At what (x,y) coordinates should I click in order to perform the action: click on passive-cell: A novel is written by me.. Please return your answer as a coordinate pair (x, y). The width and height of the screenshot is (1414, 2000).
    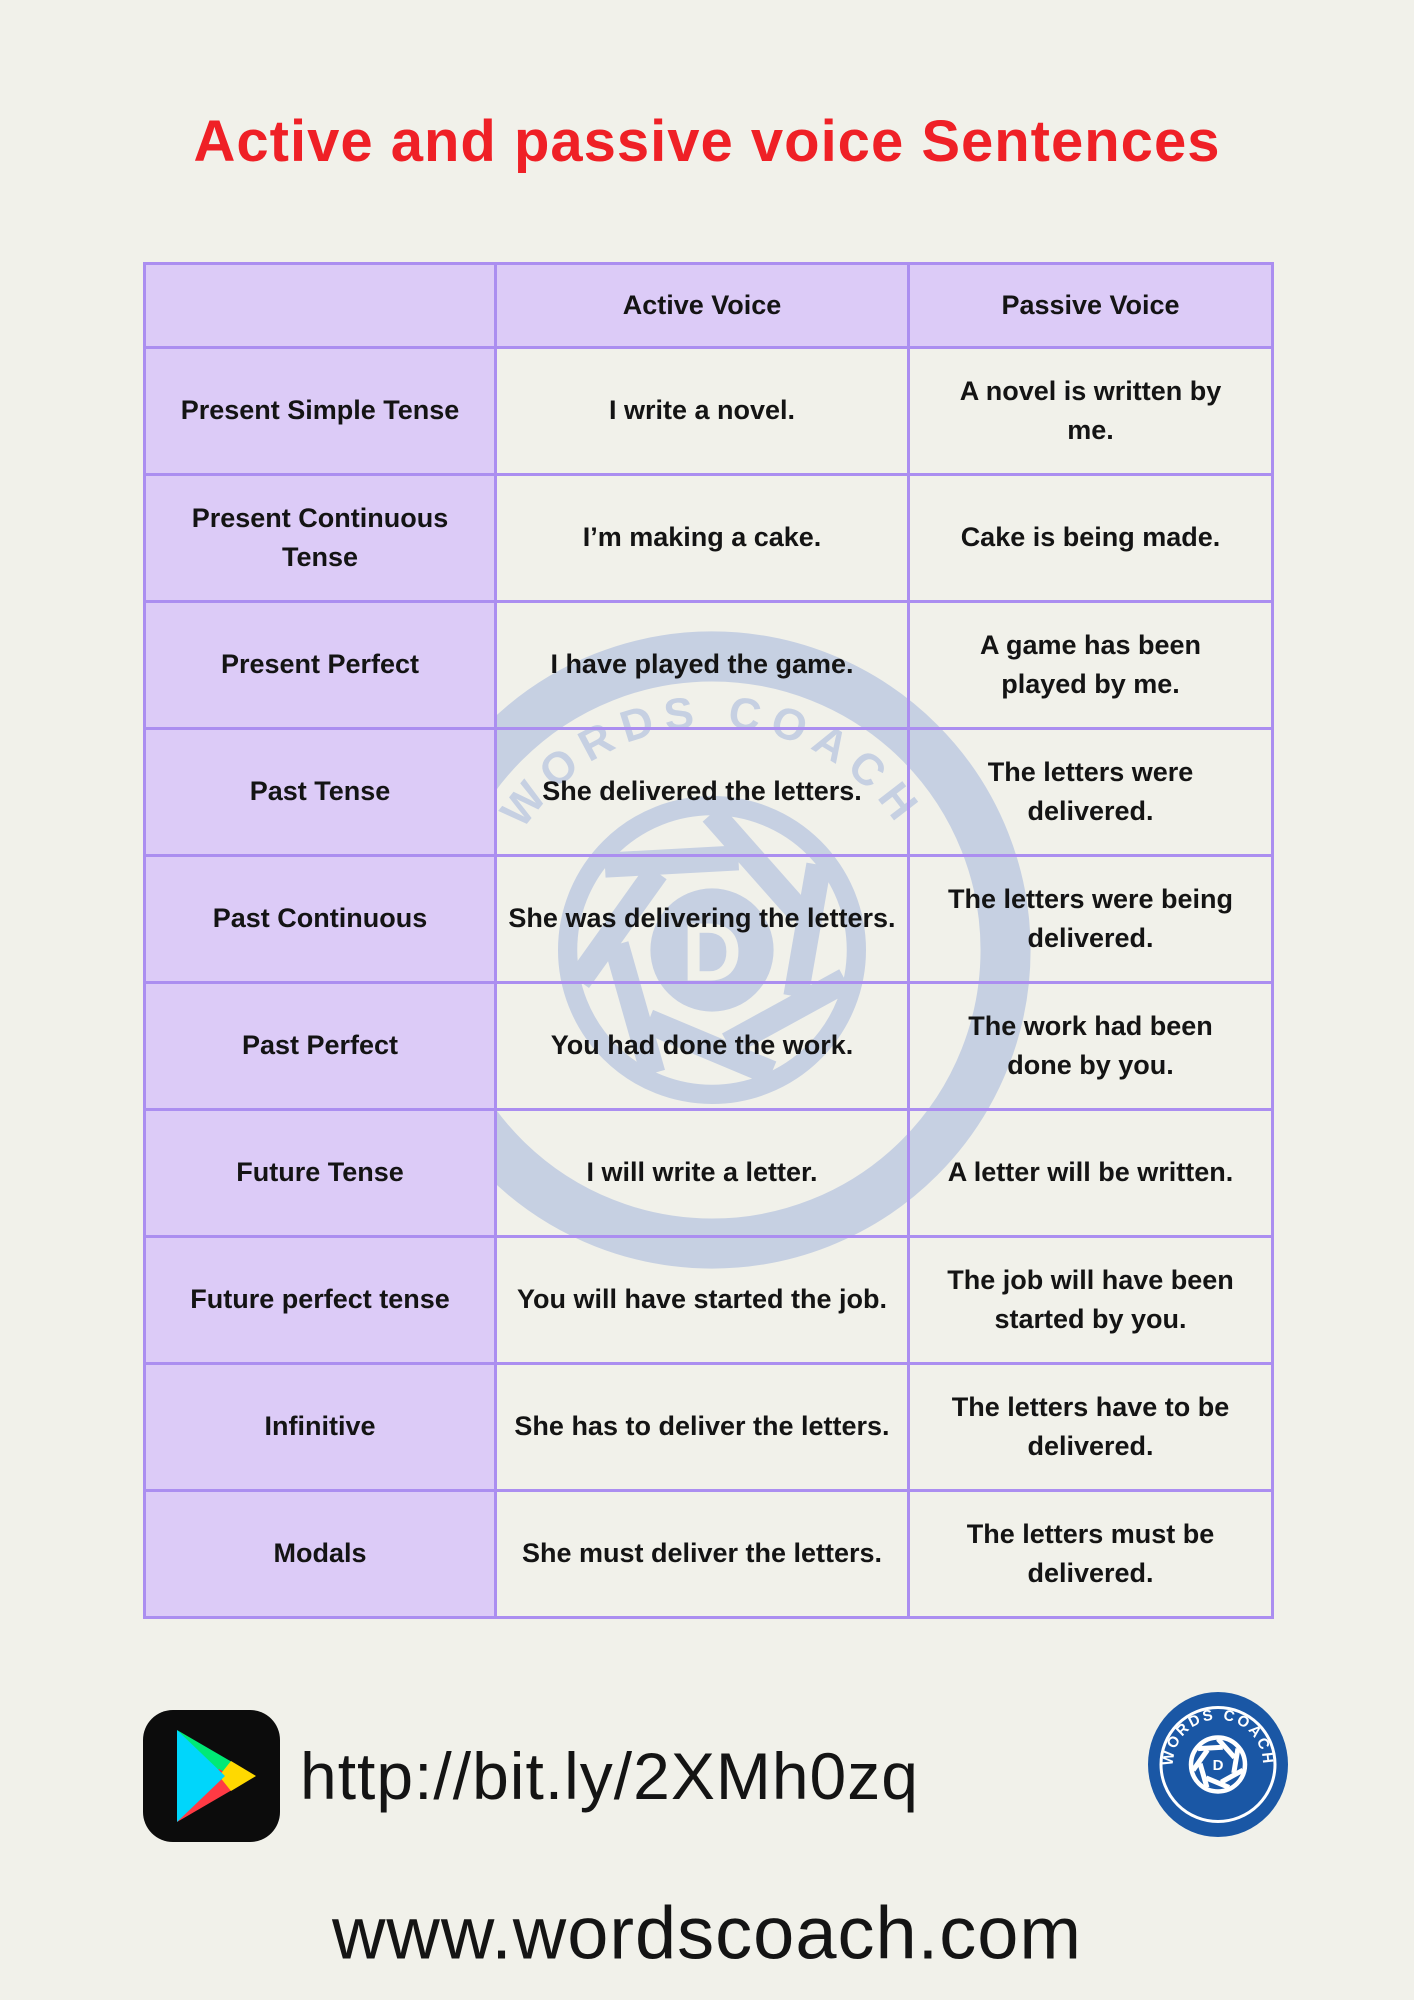
    Looking at the image, I should click on (1090, 411).